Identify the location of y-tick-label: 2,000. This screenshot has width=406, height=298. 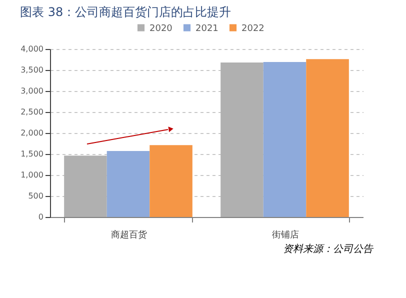
(32, 133).